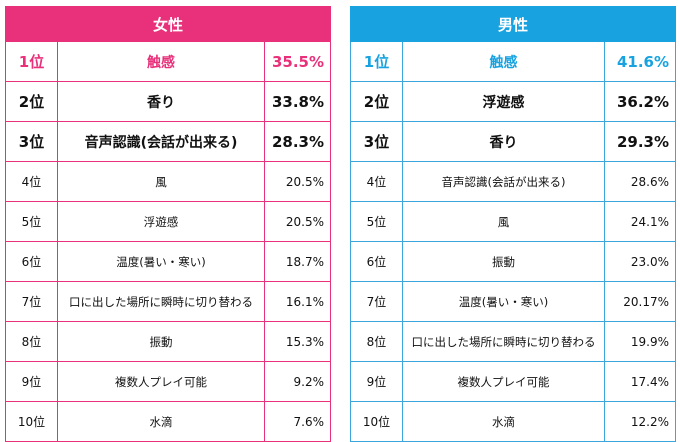  What do you see at coordinates (297, 341) in the screenshot?
I see `percent-cell: 15.3%` at bounding box center [297, 341].